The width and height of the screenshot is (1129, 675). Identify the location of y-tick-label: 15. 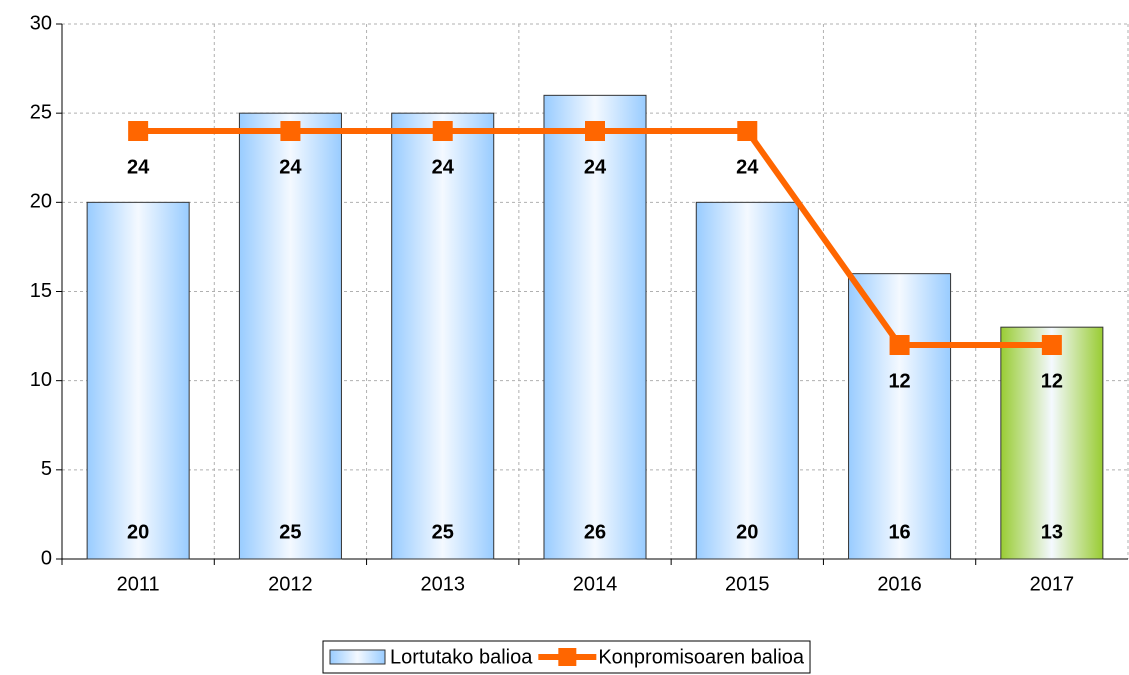
(41, 291).